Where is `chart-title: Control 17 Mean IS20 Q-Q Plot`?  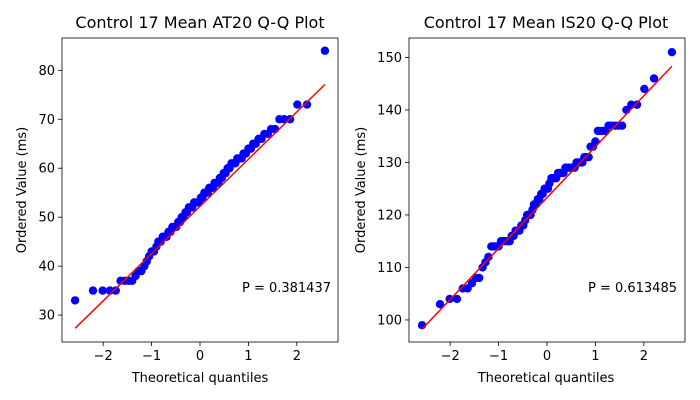 chart-title: Control 17 Mean IS20 Q-Q Plot is located at coordinates (546, 22).